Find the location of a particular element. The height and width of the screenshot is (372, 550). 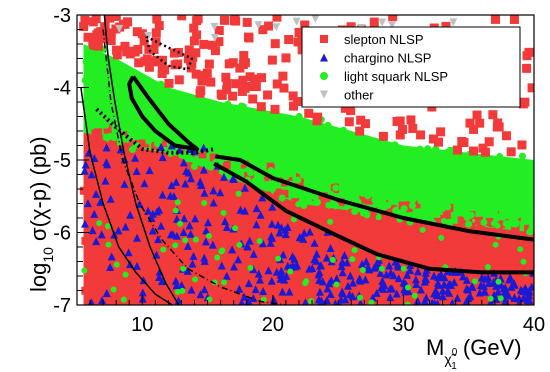

x-tick-label: 20 is located at coordinates (273, 325).